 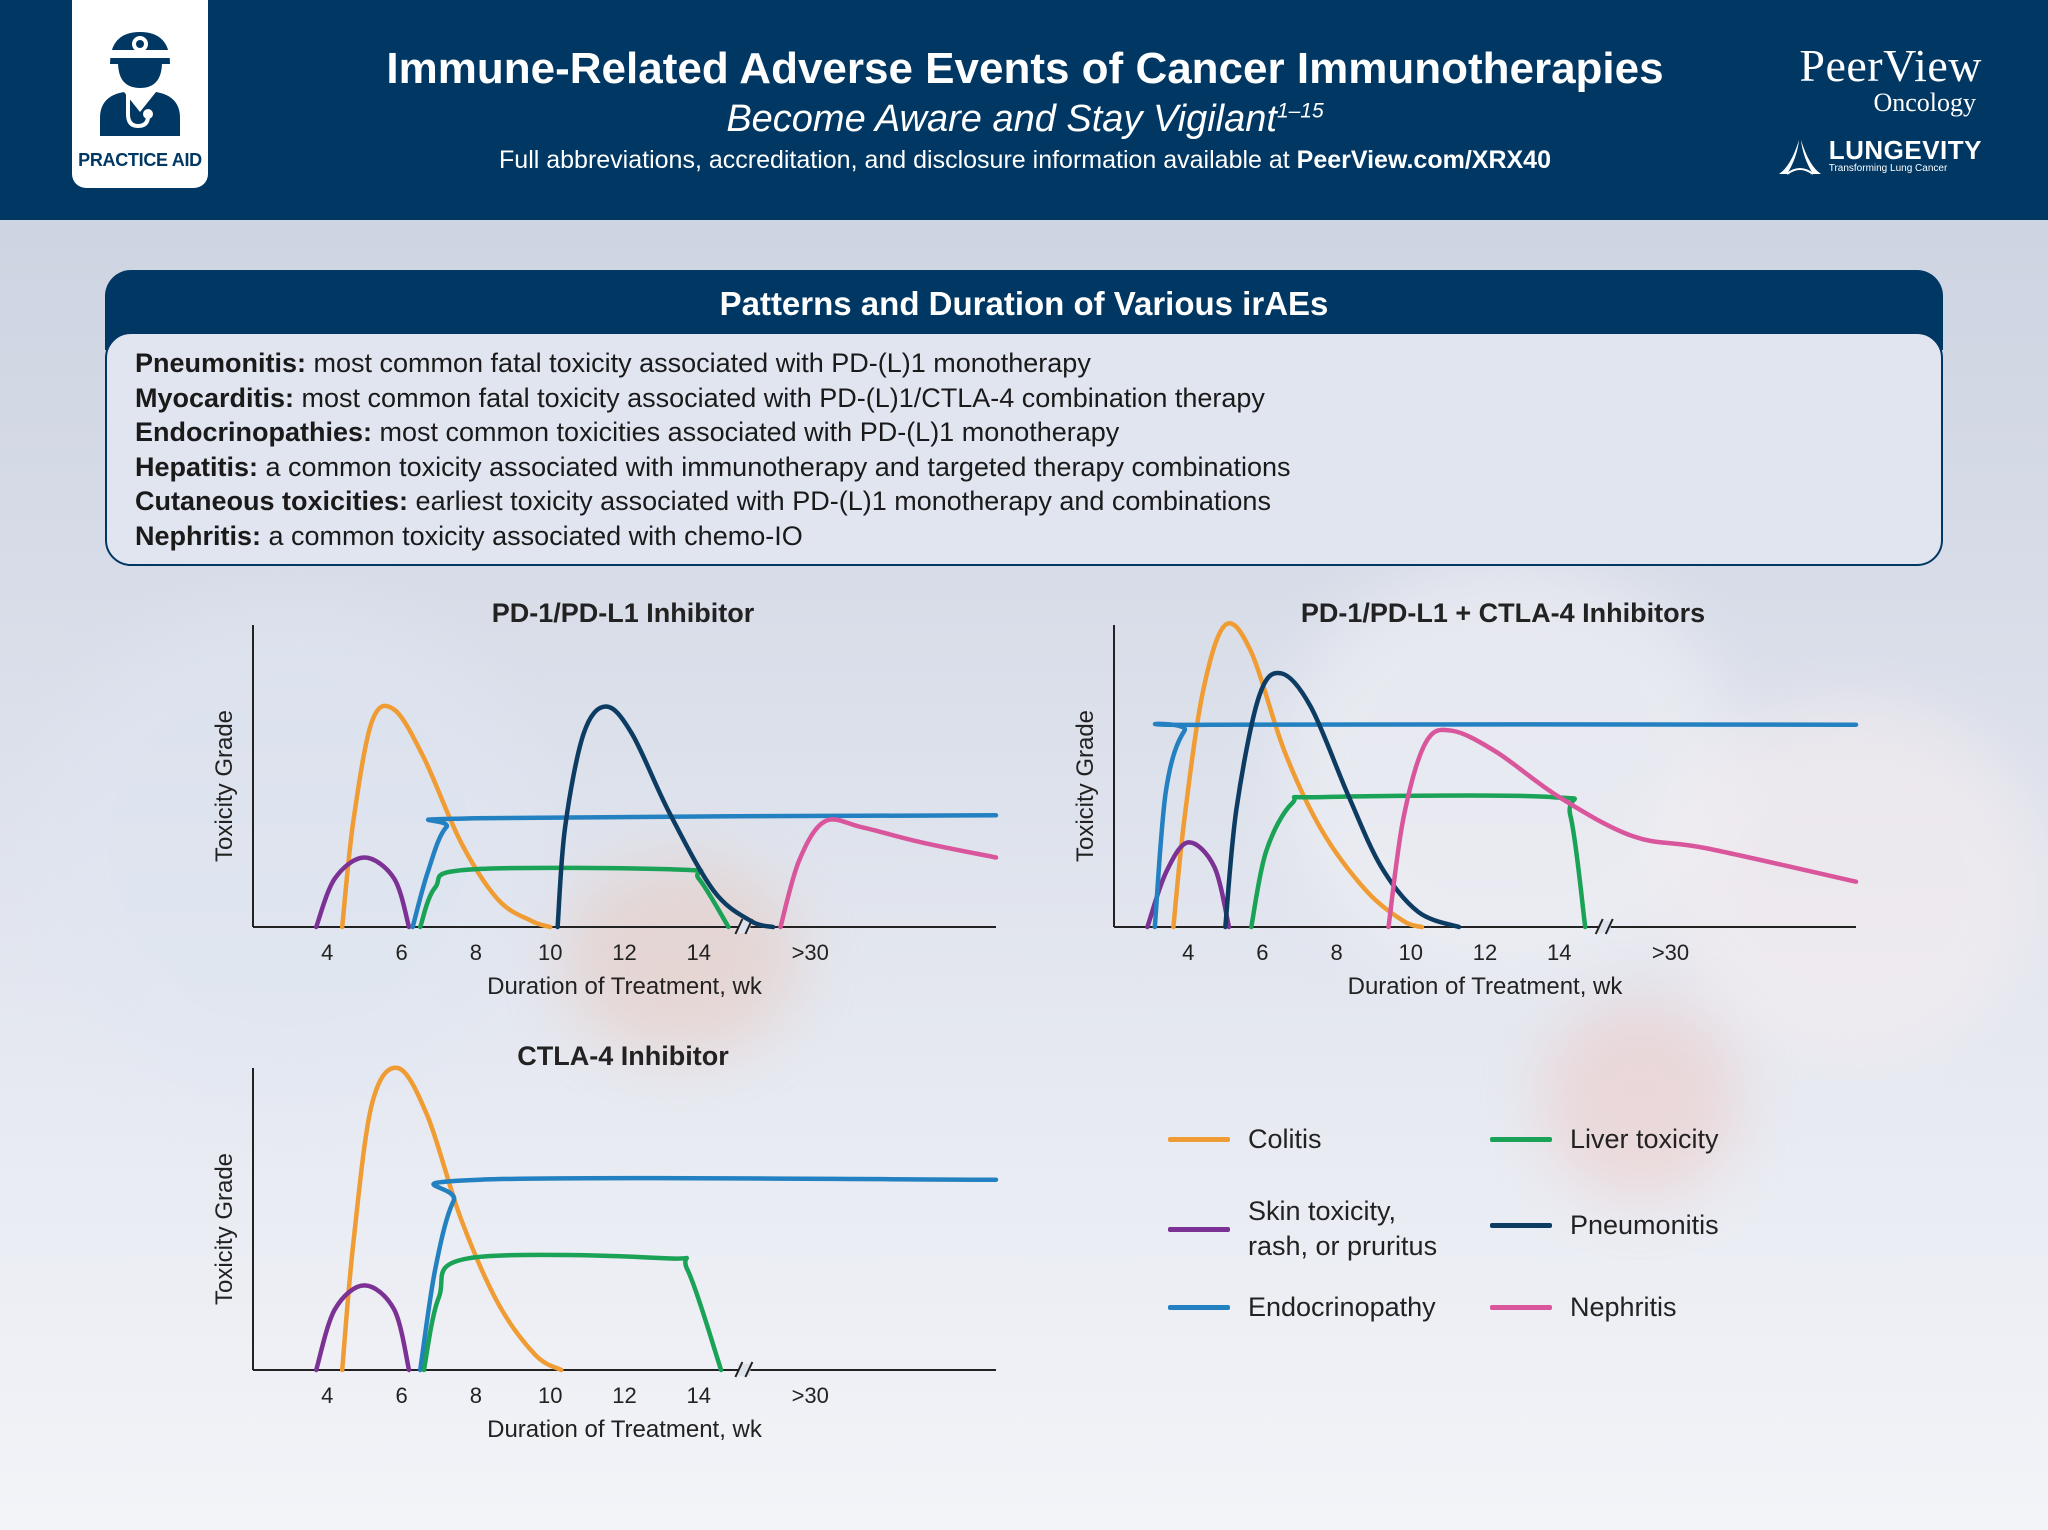 I want to click on pattern-term: Pneumonitis:, so click(x=221, y=363).